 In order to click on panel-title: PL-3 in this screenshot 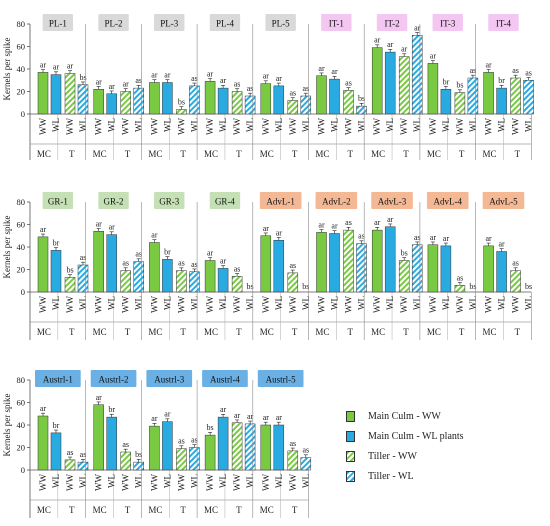, I will do `click(169, 24)`.